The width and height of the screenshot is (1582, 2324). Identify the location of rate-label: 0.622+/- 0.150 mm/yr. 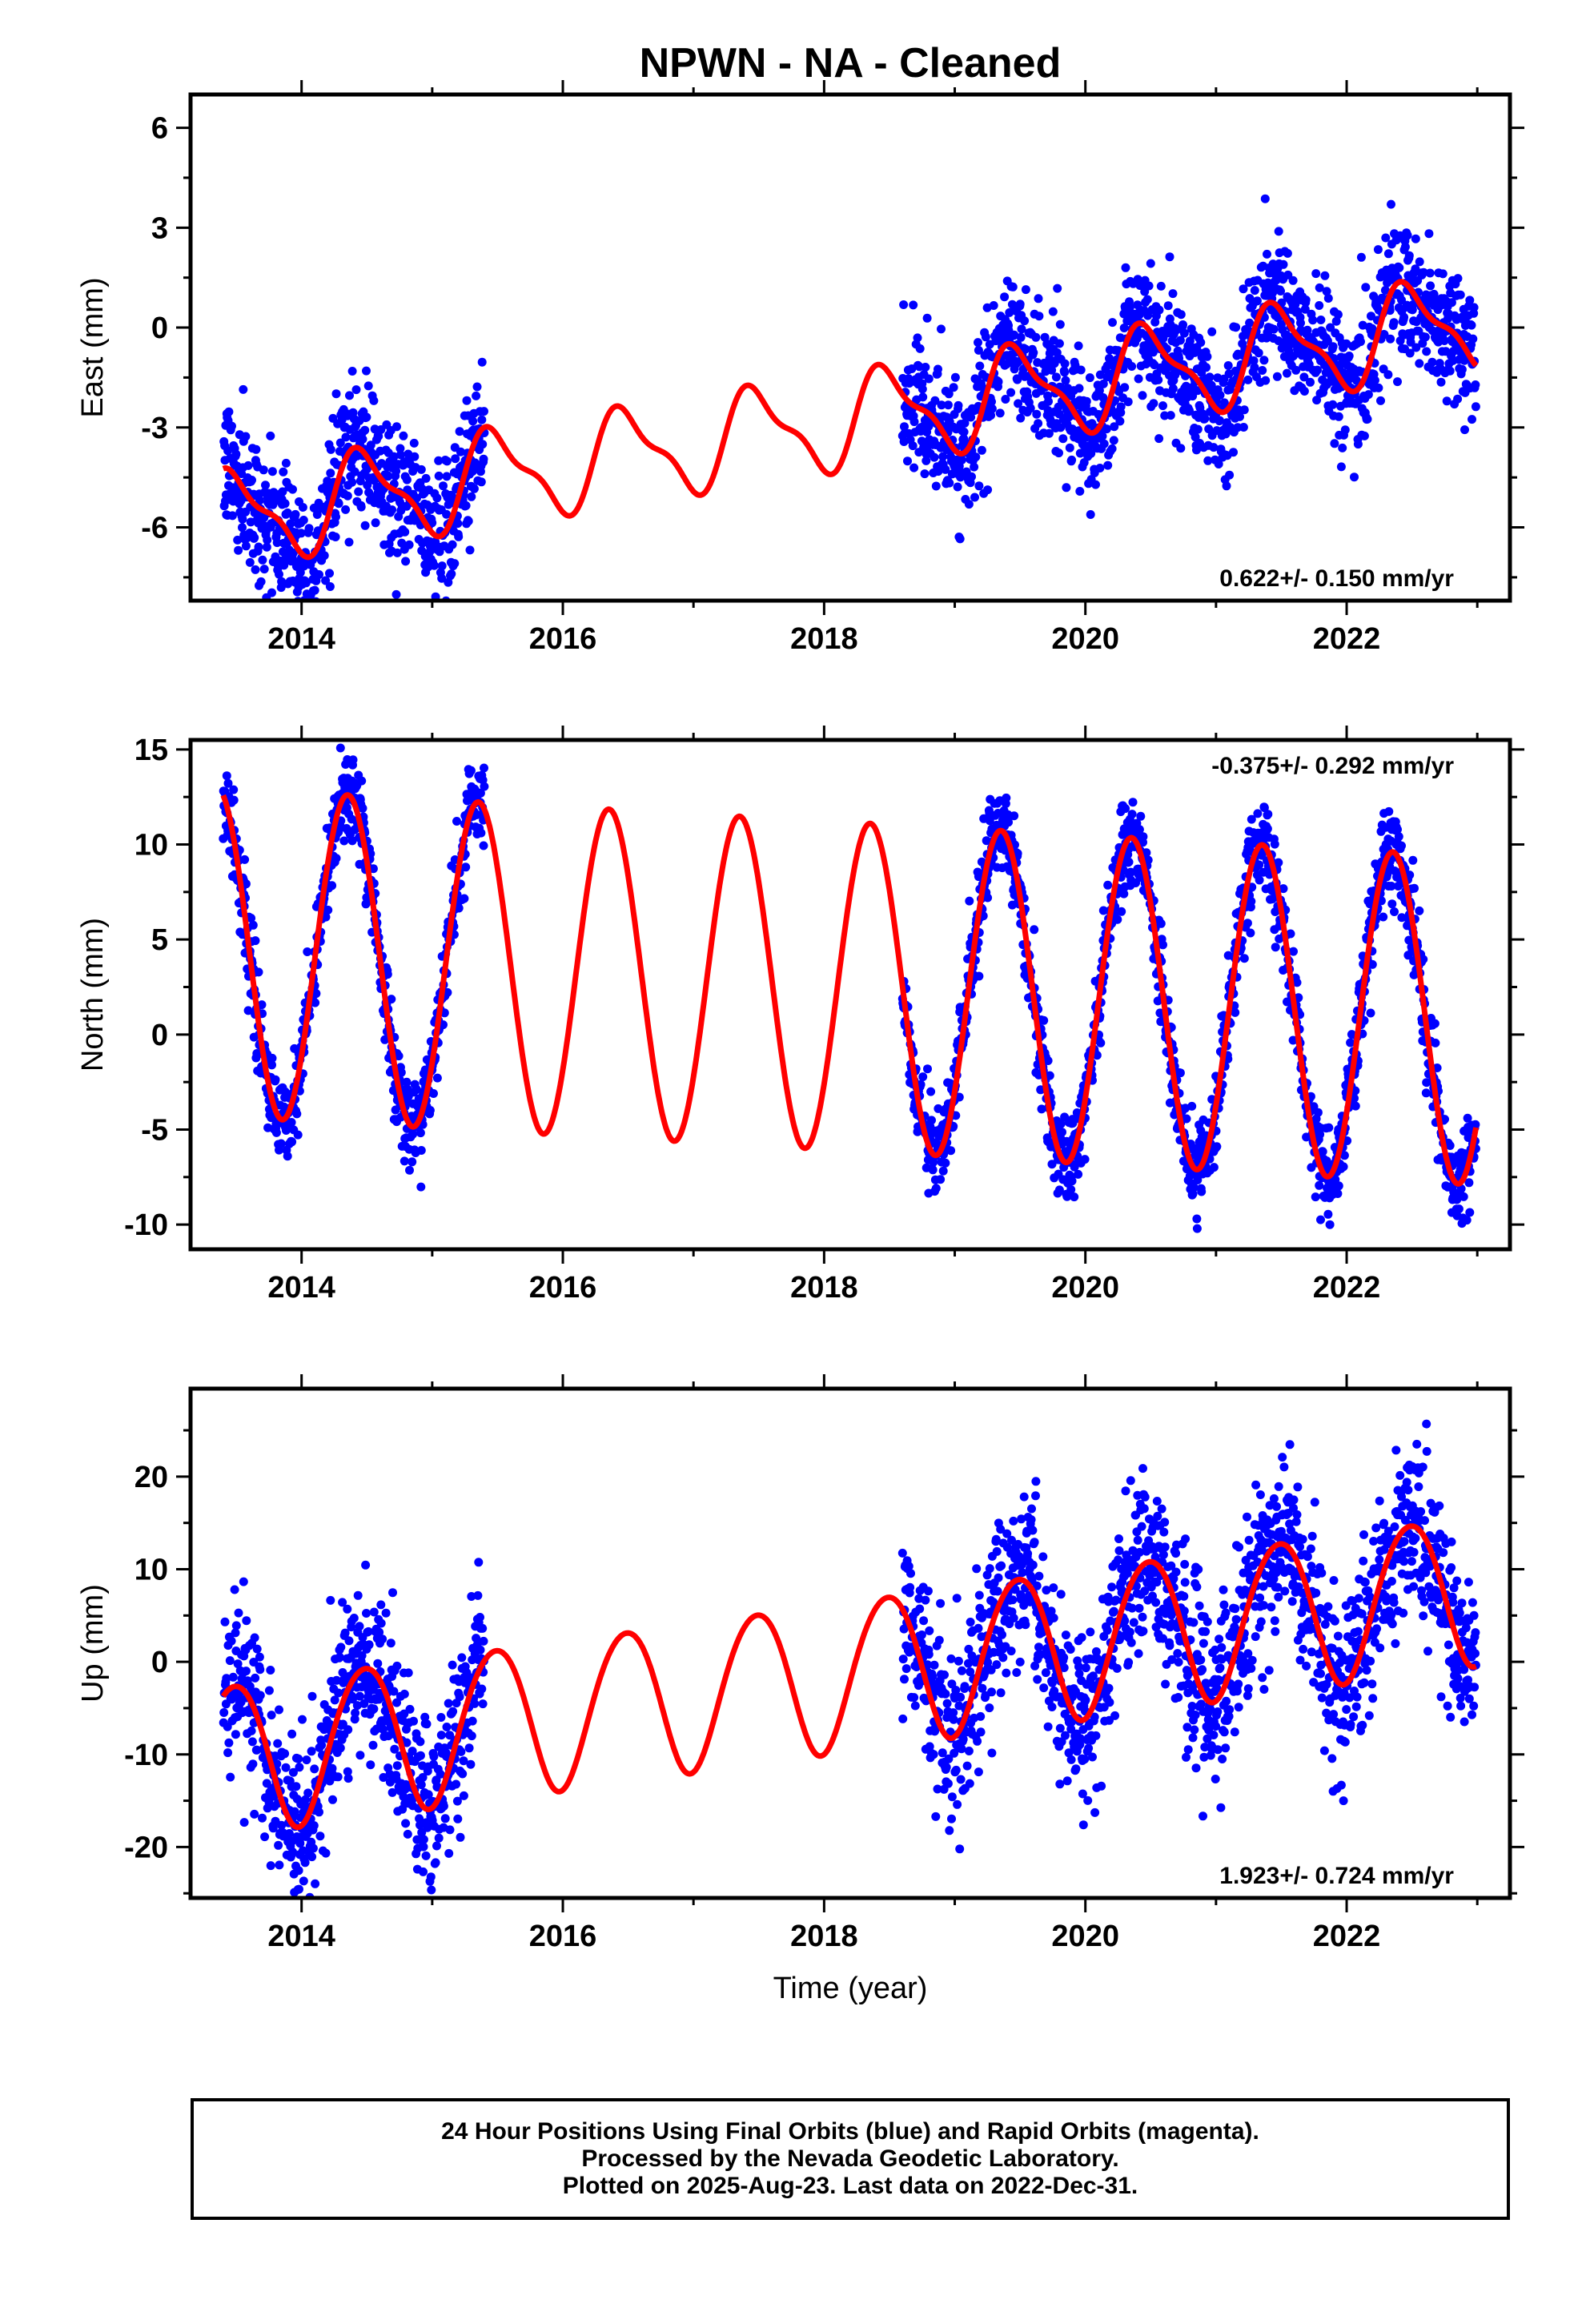
(1336, 578).